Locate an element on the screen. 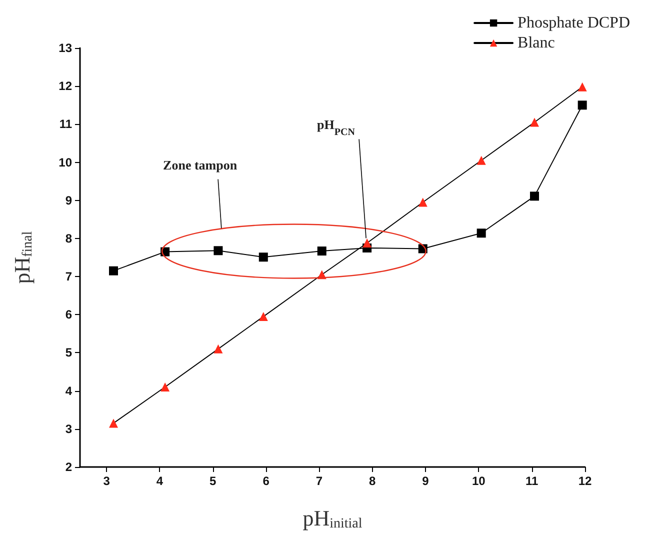  y-axis-title: pHfinal is located at coordinates (23, 257).